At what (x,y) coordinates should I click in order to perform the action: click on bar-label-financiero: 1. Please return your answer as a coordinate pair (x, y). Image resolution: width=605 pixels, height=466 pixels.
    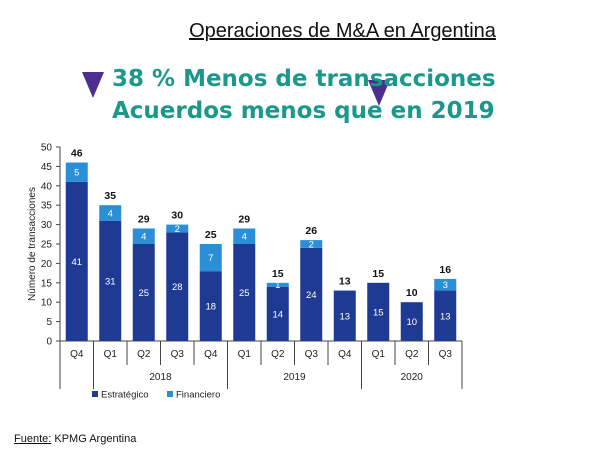
    Looking at the image, I should click on (277, 285).